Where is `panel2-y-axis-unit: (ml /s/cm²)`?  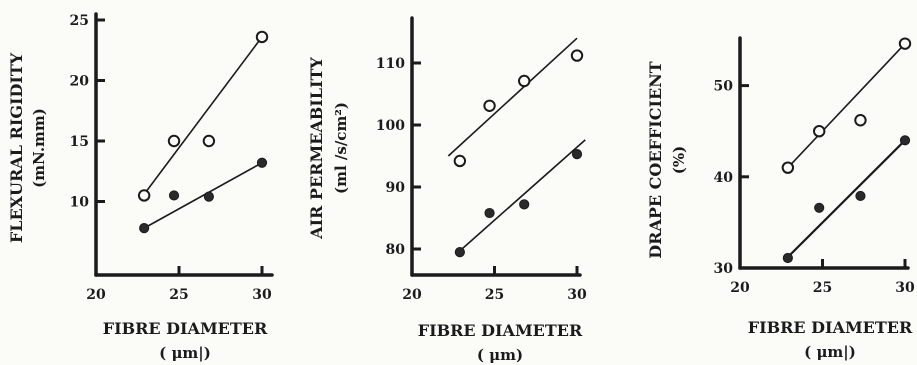 panel2-y-axis-unit: (ml /s/cm²) is located at coordinates (341, 148).